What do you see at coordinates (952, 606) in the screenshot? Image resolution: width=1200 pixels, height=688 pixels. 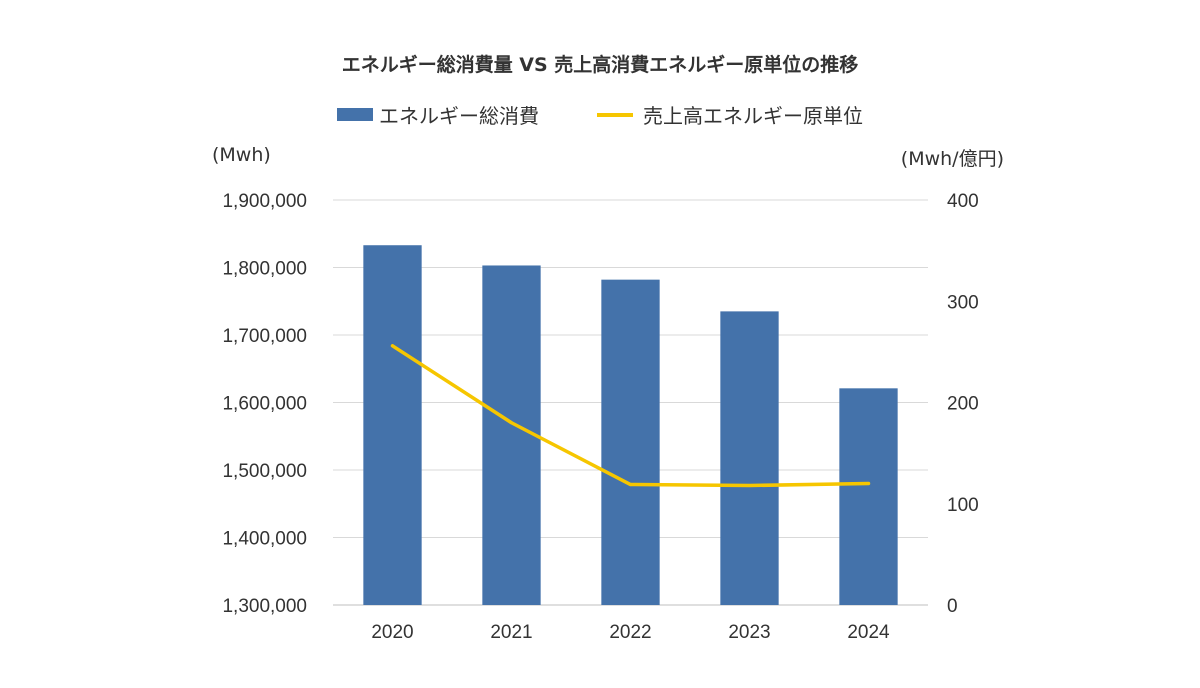 I see `right-axis-tick-label: 0` at bounding box center [952, 606].